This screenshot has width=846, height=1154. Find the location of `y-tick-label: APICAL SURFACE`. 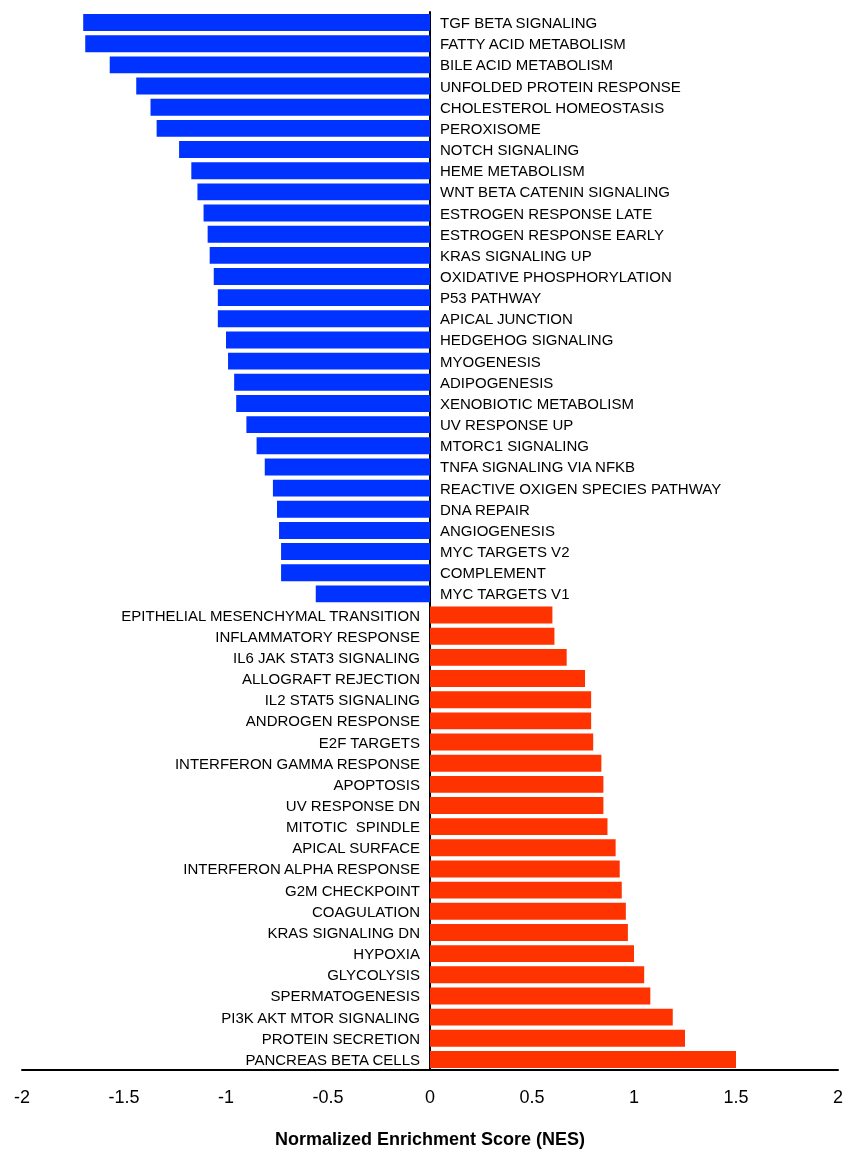

y-tick-label: APICAL SURFACE is located at coordinates (356, 848).